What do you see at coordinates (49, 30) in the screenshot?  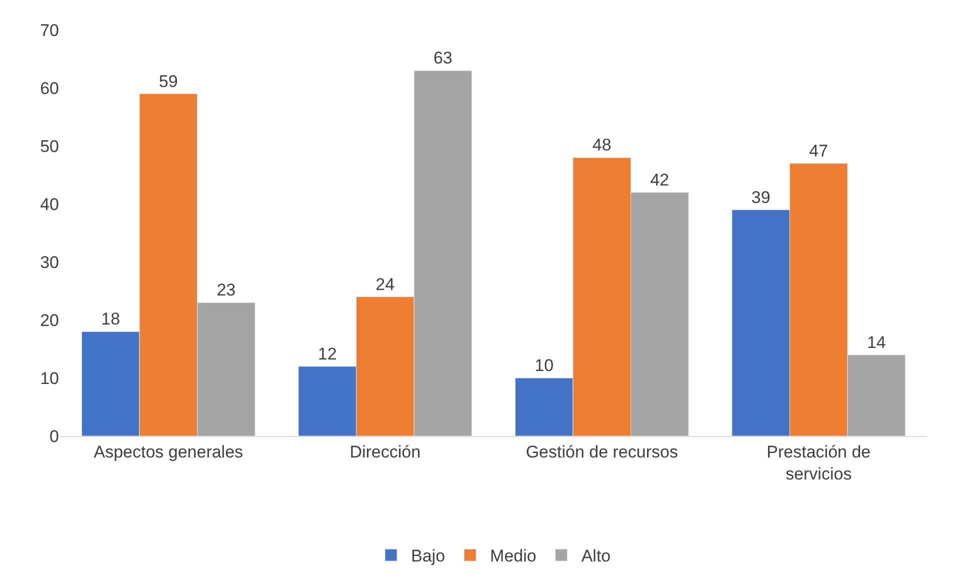 I see `y-tick-label: 70` at bounding box center [49, 30].